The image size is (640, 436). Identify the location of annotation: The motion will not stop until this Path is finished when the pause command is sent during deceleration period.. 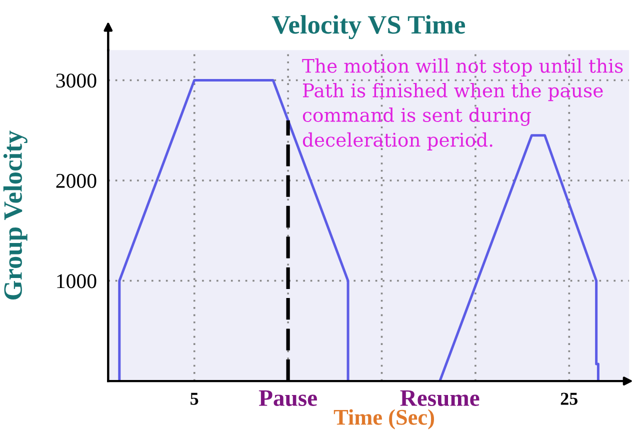
(462, 104).